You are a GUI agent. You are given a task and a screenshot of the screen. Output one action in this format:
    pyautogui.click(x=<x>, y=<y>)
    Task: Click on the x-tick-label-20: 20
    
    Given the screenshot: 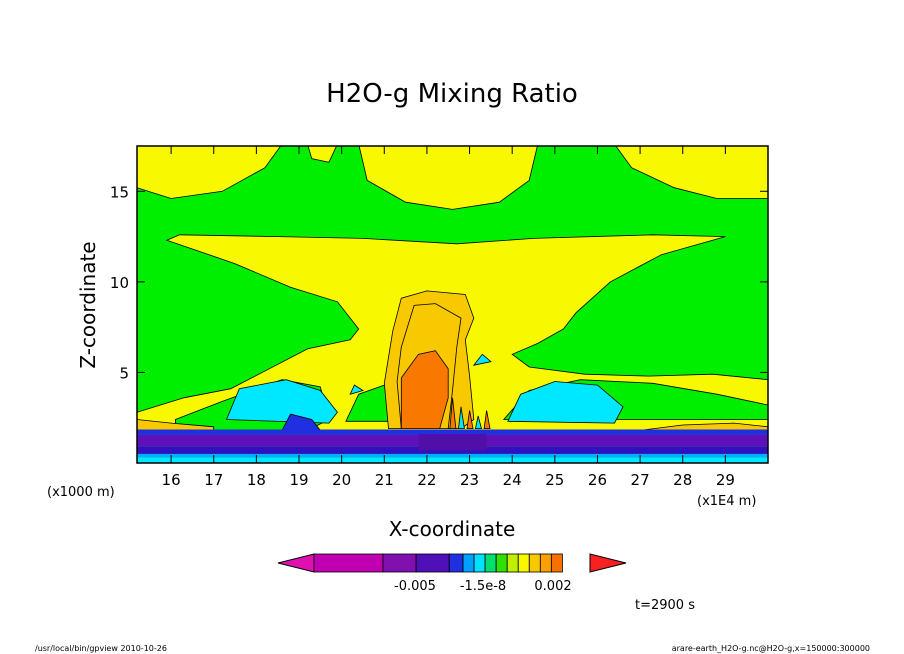 What is the action you would take?
    pyautogui.click(x=341, y=480)
    